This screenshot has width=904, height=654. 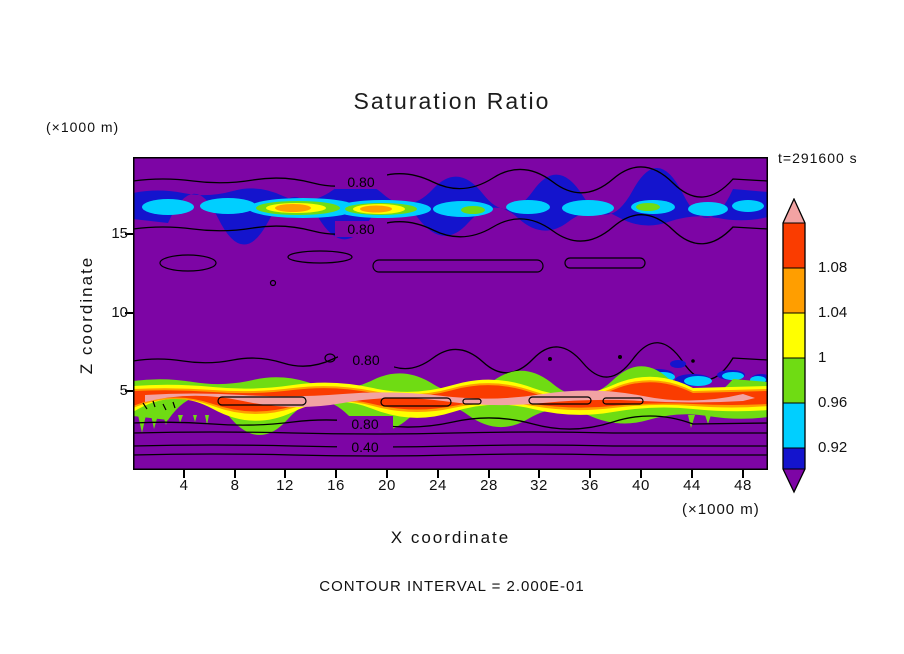 I want to click on x-axis-title: X coordinate, so click(x=450, y=537).